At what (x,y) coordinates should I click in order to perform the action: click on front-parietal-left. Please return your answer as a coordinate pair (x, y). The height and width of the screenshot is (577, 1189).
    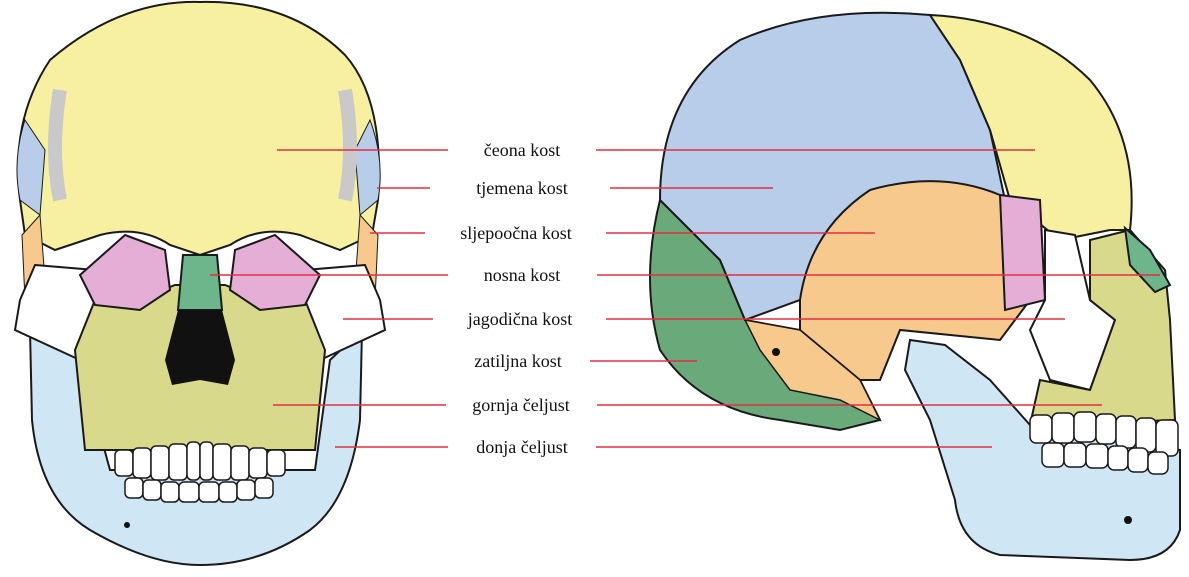
    Looking at the image, I should click on (31, 167).